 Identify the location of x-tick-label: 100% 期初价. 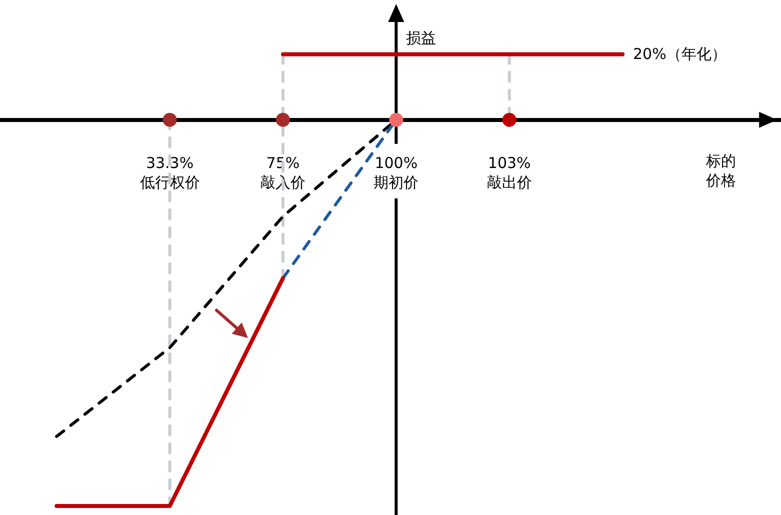
(396, 173).